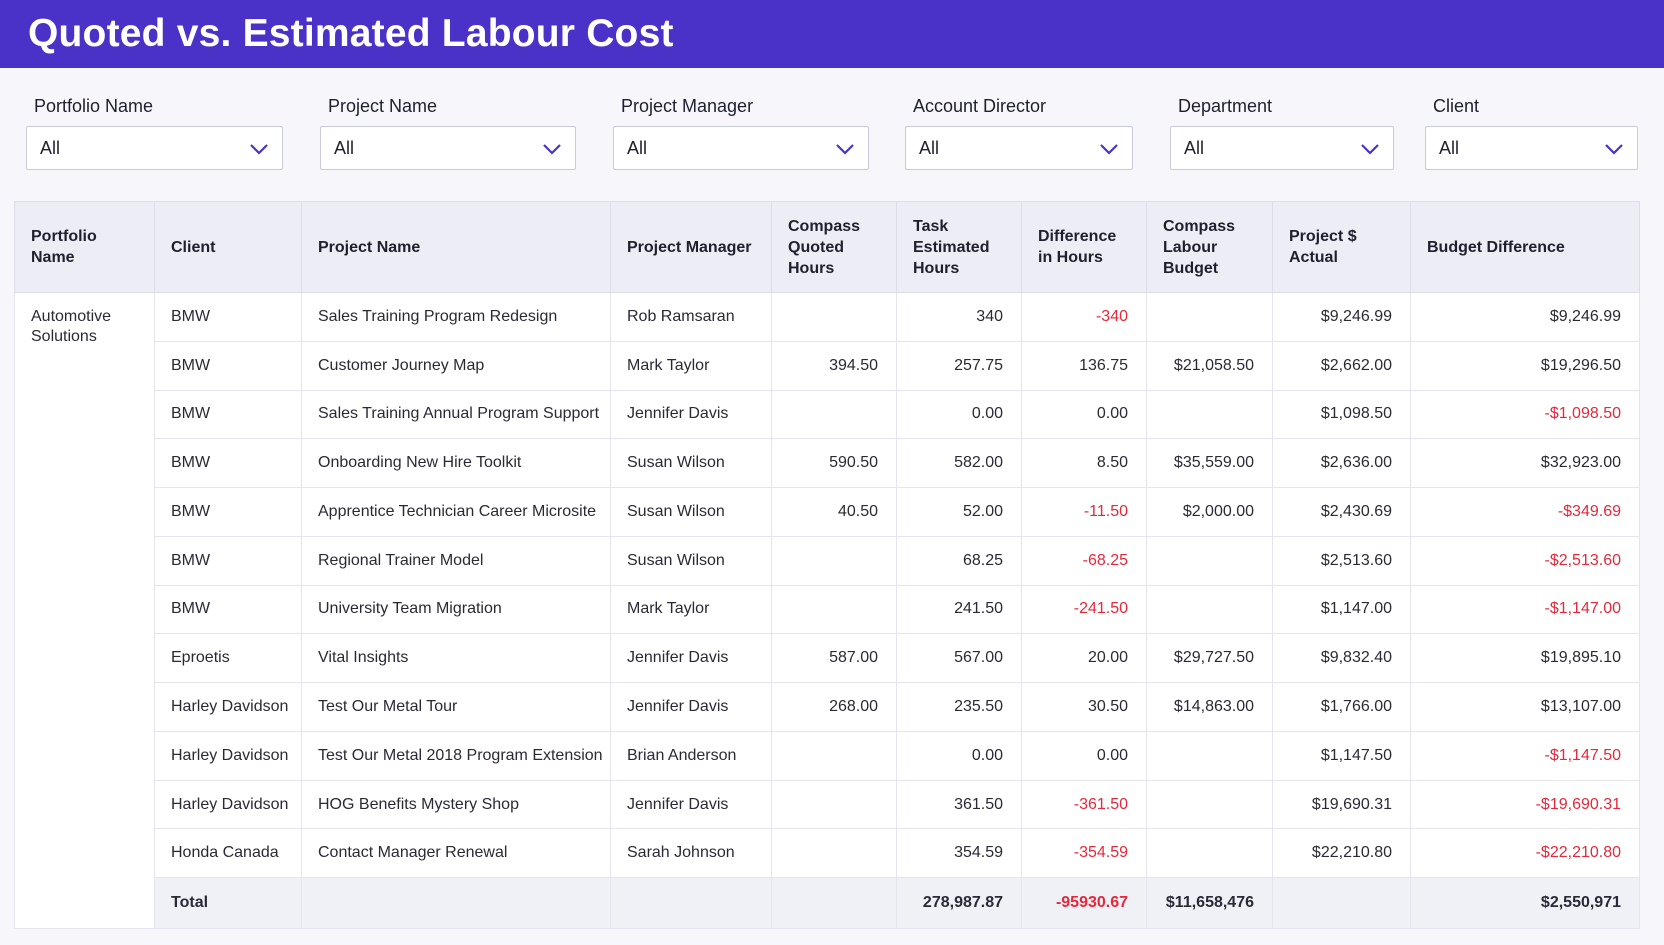 This screenshot has width=1664, height=945. I want to click on cell-actual: $9,246.99, so click(1341, 317).